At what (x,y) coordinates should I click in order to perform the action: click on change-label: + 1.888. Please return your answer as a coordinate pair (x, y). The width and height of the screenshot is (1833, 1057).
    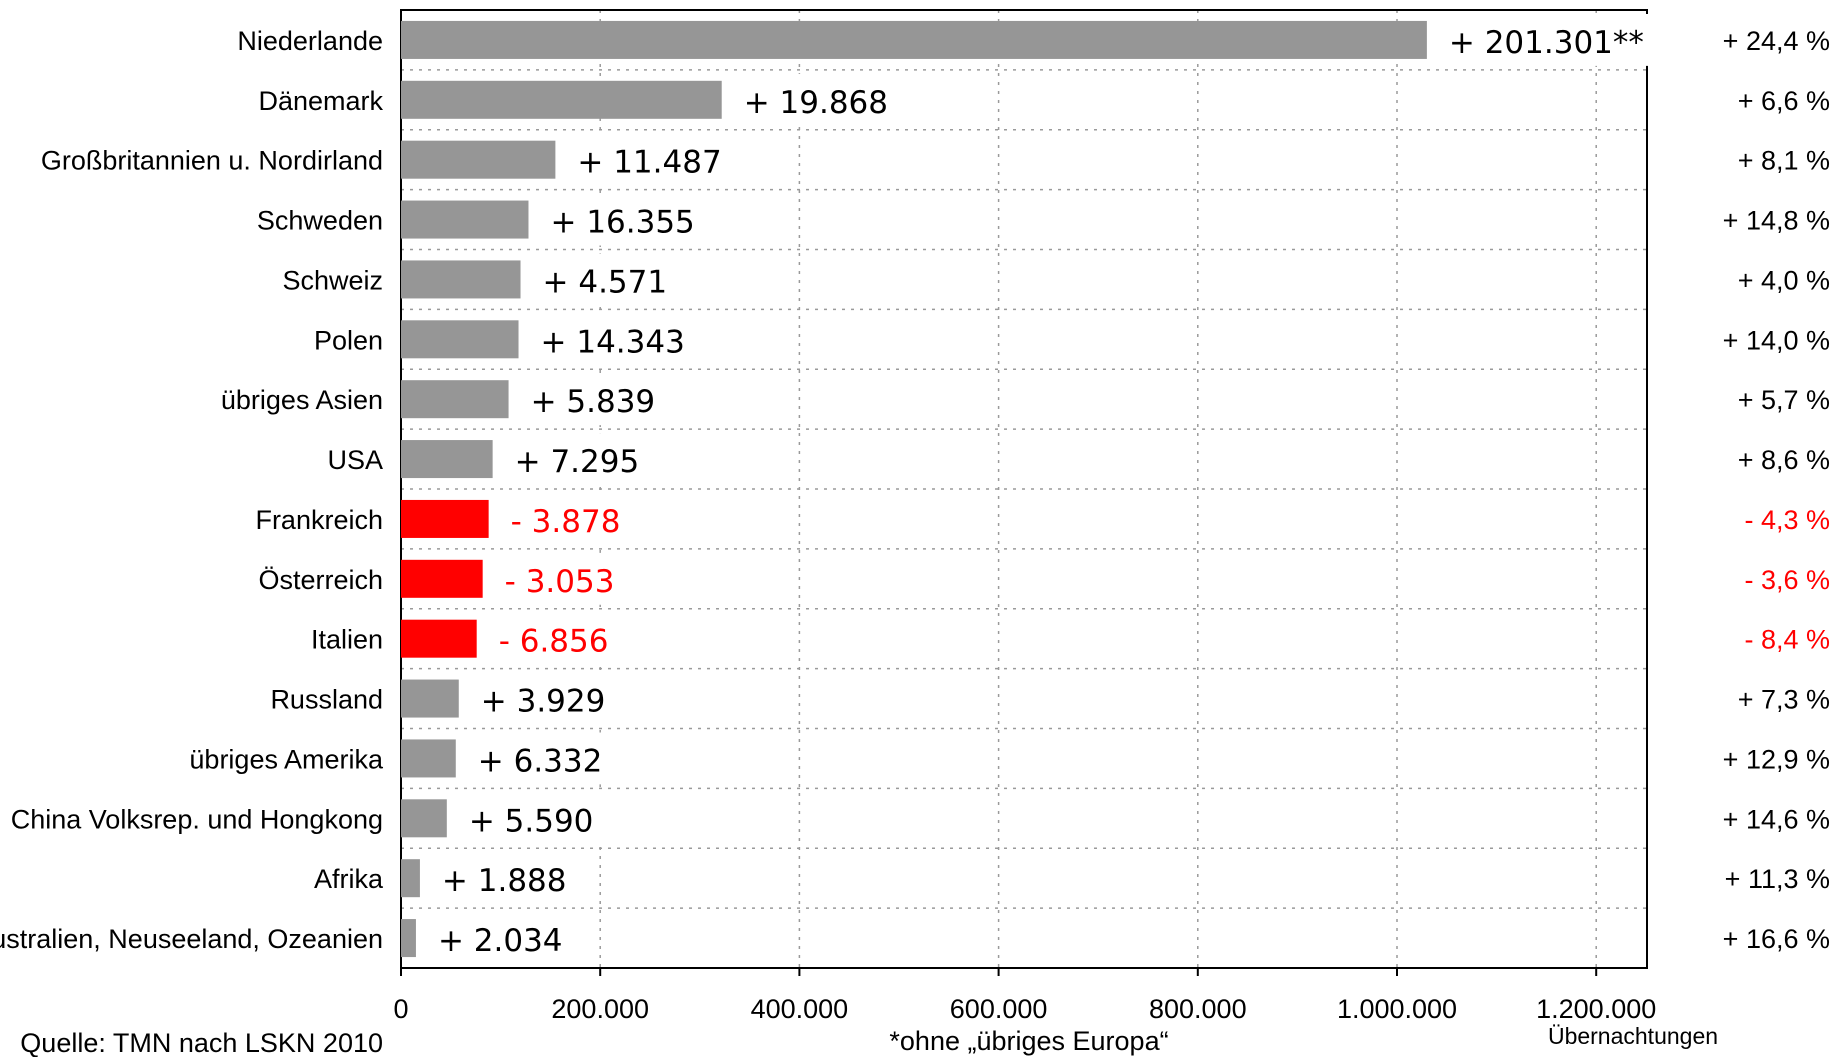
    Looking at the image, I should click on (504, 881).